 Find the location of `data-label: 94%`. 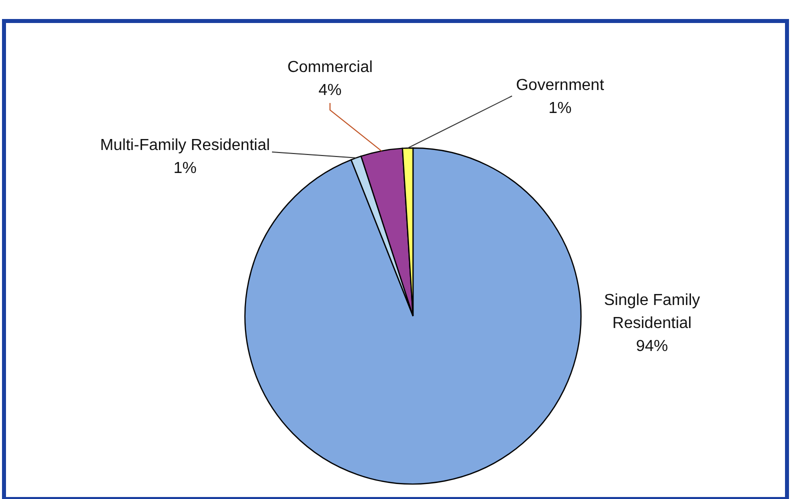

data-label: 94% is located at coordinates (652, 346).